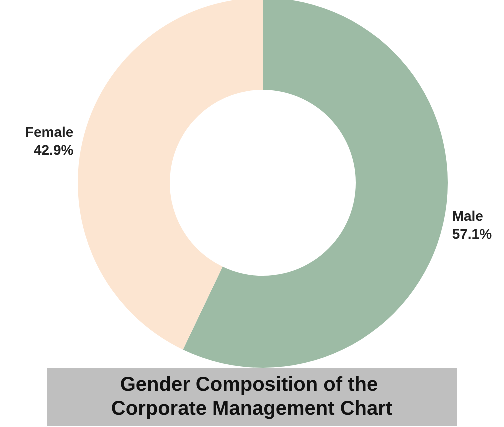  I want to click on slice-label: Male, so click(468, 216).